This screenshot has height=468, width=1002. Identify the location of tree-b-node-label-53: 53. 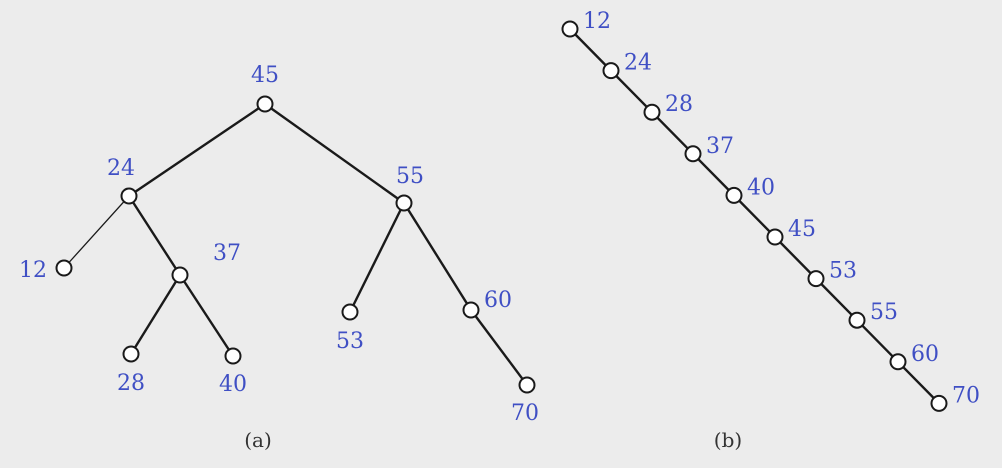
(843, 271).